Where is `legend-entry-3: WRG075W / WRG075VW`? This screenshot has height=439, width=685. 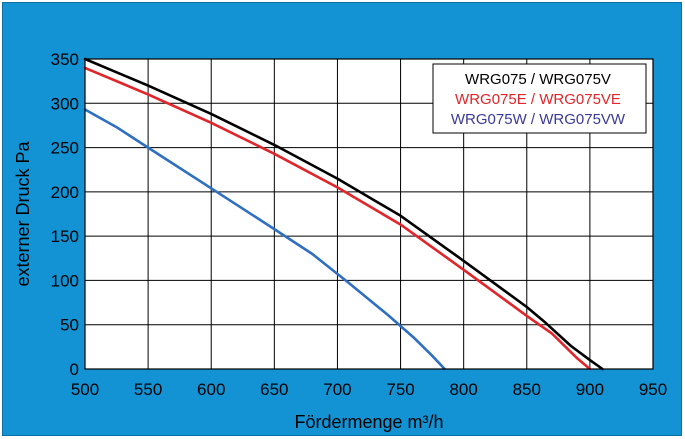
legend-entry-3: WRG075W / WRG075VW is located at coordinates (538, 119).